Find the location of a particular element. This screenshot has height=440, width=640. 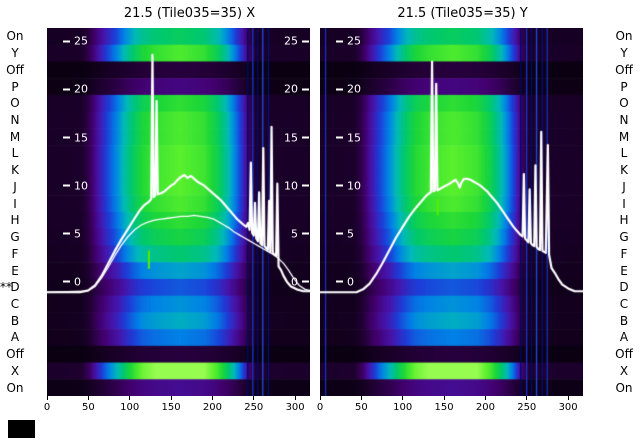

row-label-right-i-10: I is located at coordinates (624, 203).